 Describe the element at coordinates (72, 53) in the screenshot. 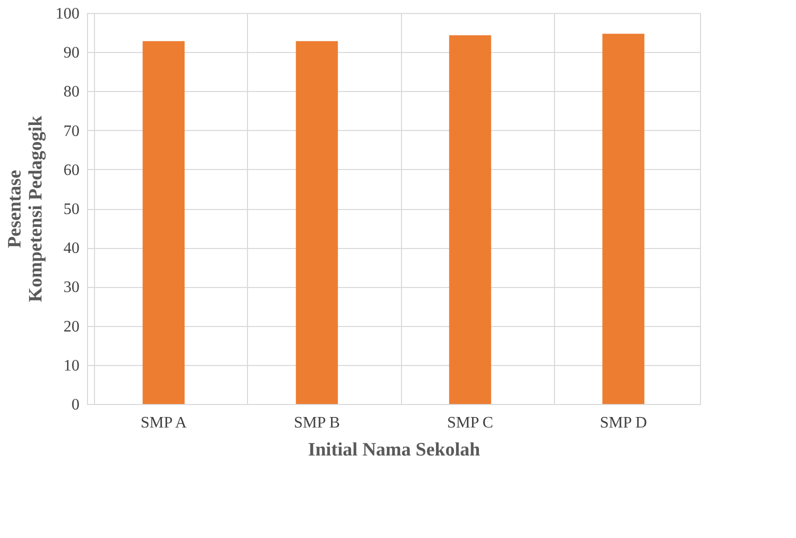

I see `y-tick-label: 90` at that location.